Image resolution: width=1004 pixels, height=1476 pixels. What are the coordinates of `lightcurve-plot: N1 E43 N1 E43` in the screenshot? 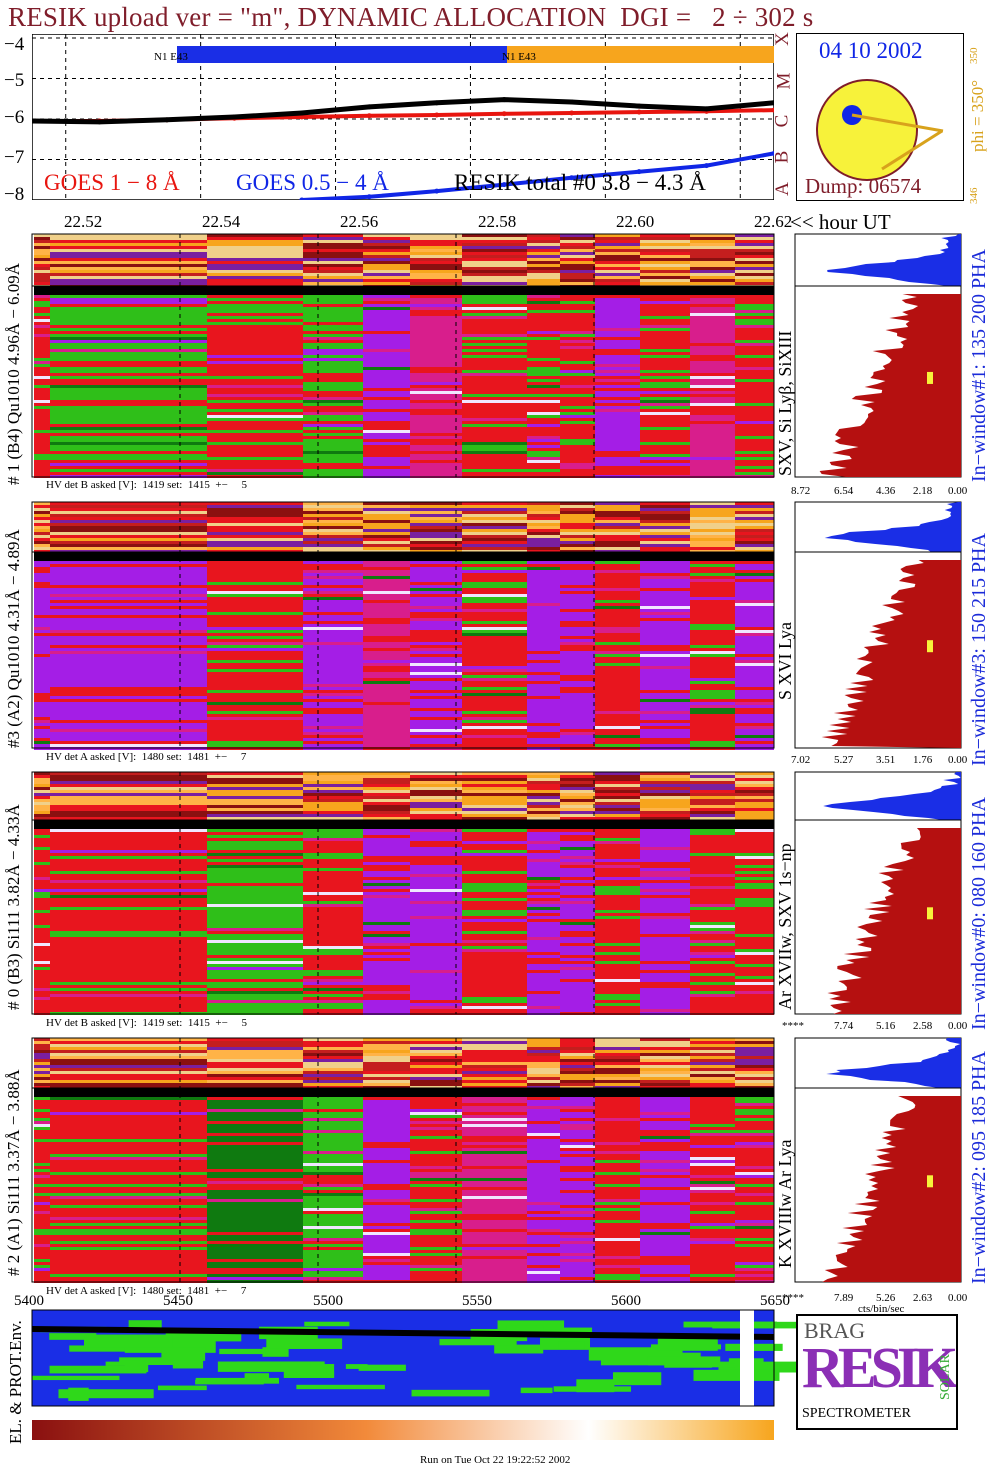 It's located at (403, 117).